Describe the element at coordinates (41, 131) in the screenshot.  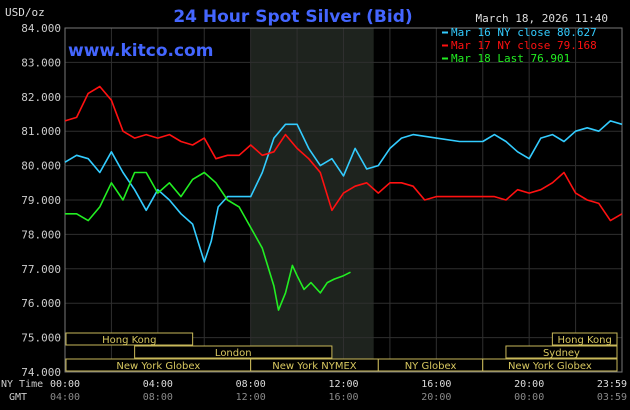
I see `y-tick-label: 81.000` at that location.